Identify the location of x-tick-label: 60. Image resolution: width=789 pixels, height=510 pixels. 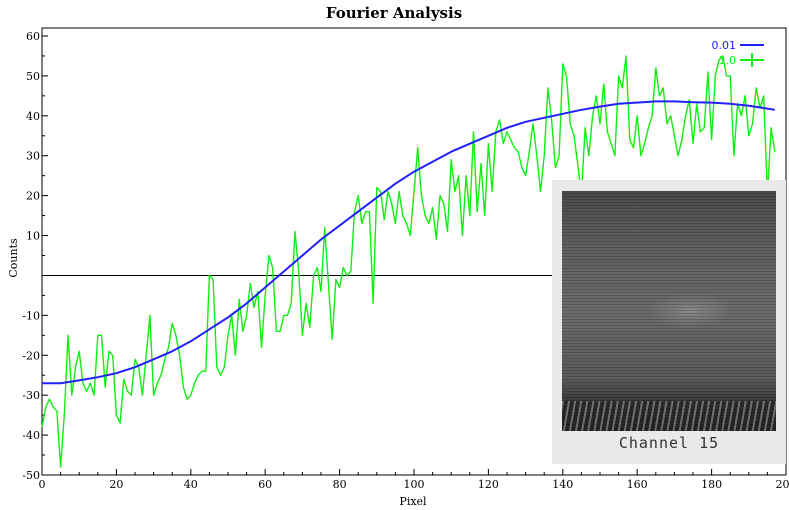
(265, 484).